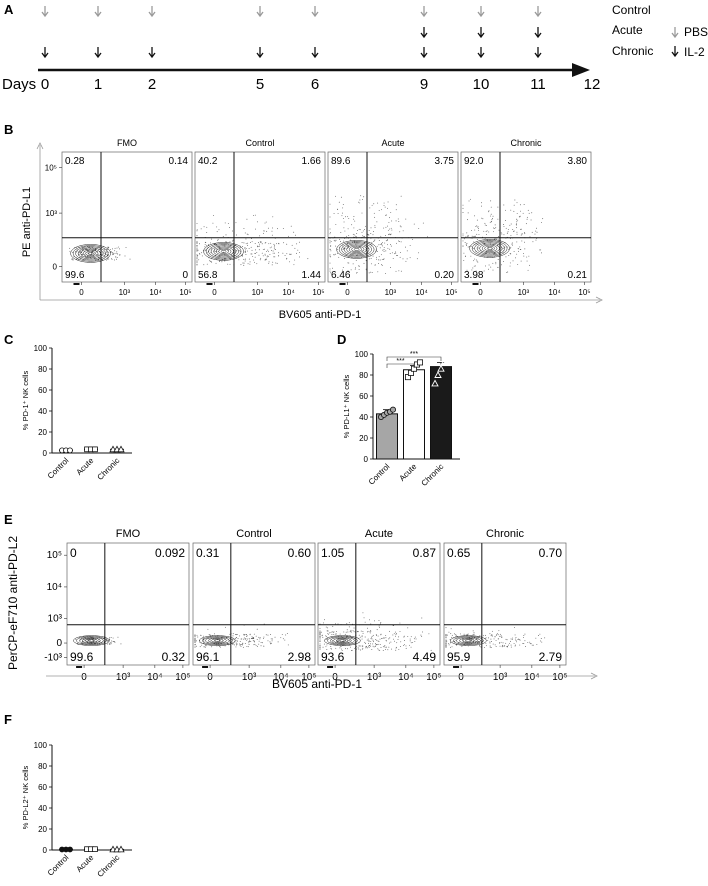 The image size is (708, 886). Describe the element at coordinates (317, 684) in the screenshot. I see `flow-e-x-label: BV605 anti-PD-1` at that location.